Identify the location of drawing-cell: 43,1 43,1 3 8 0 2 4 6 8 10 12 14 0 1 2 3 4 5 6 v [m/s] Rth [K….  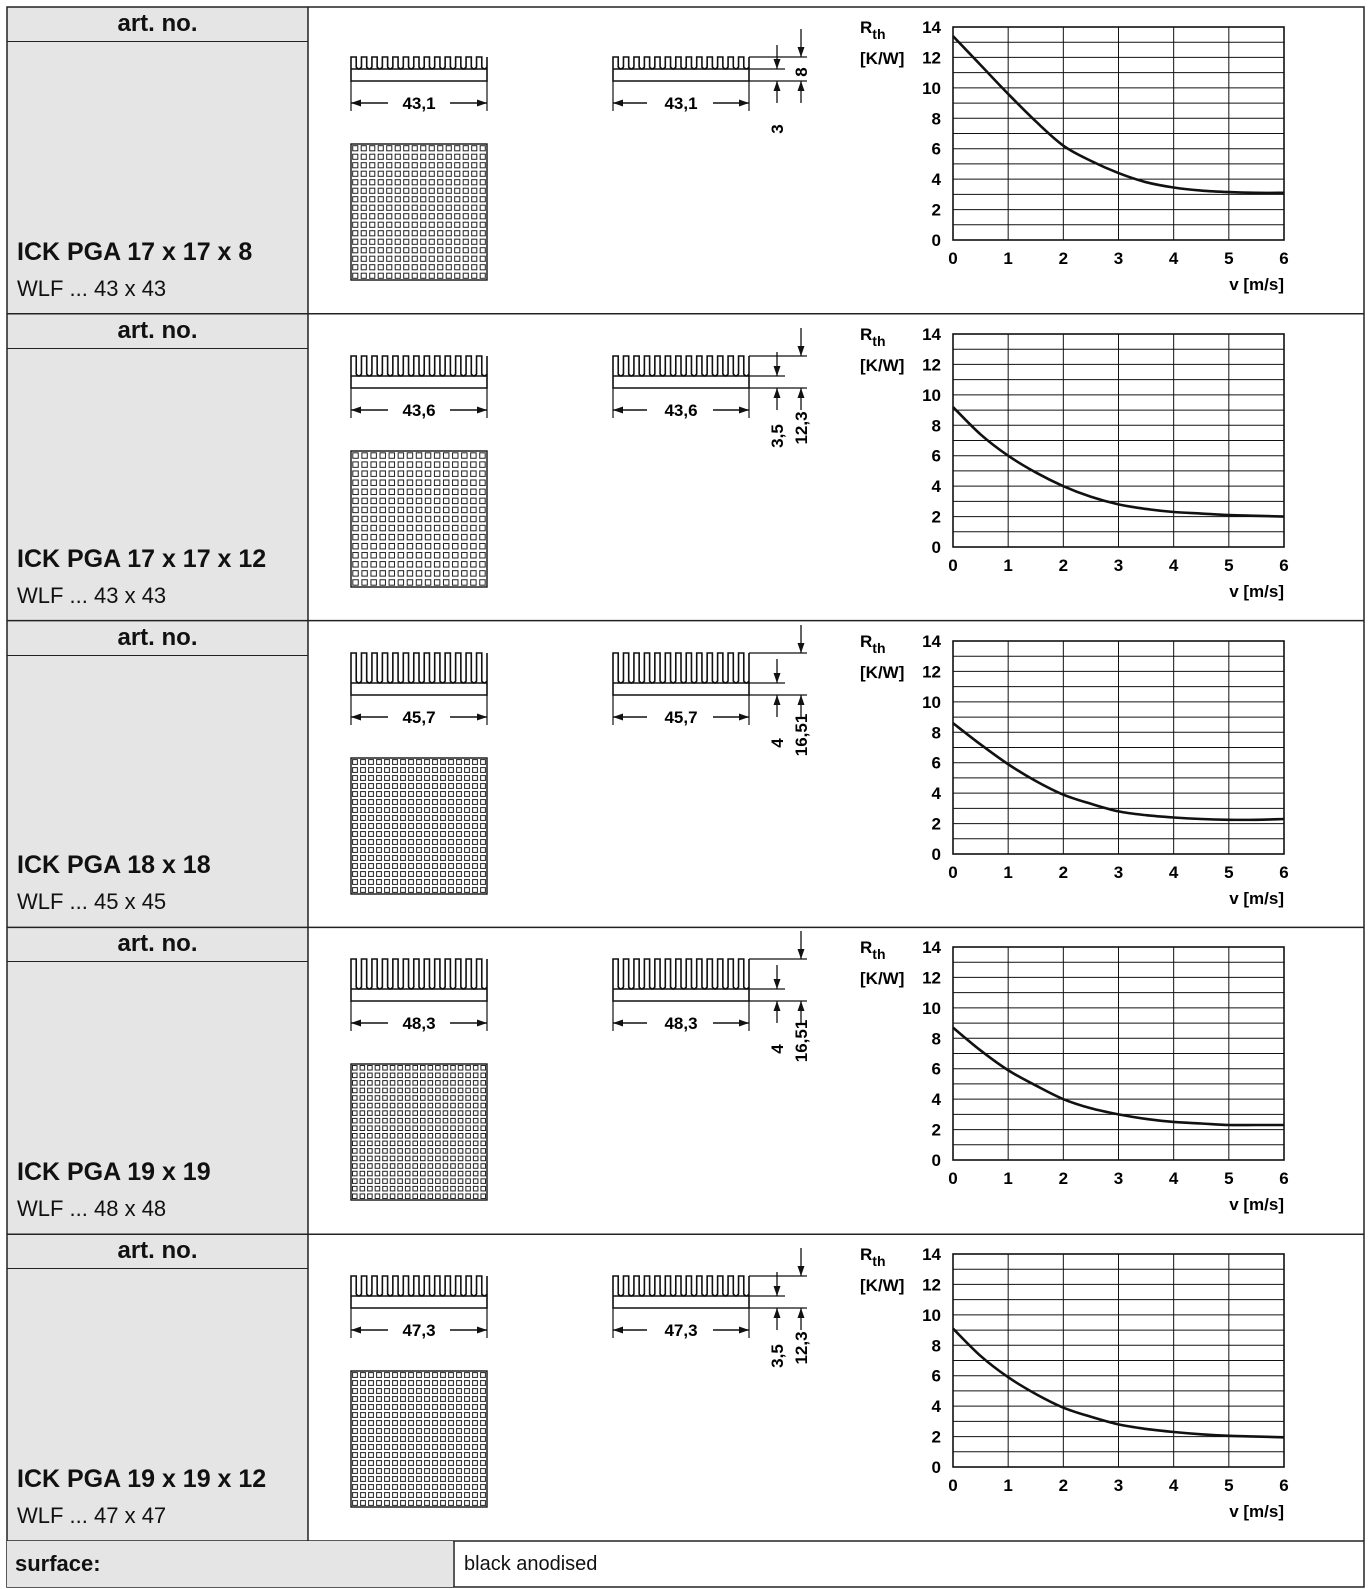
(836, 160).